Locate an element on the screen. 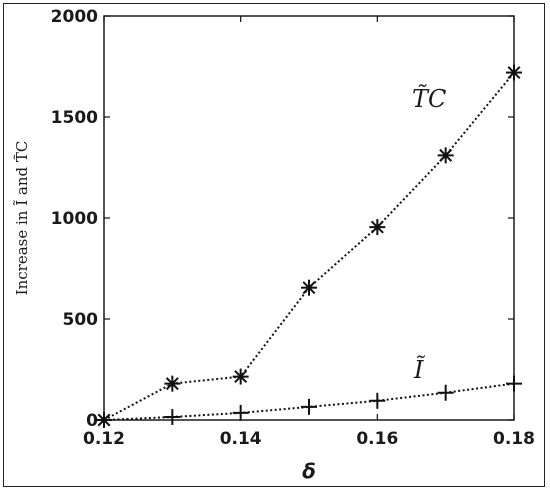  x-axis-title: δ is located at coordinates (309, 471).